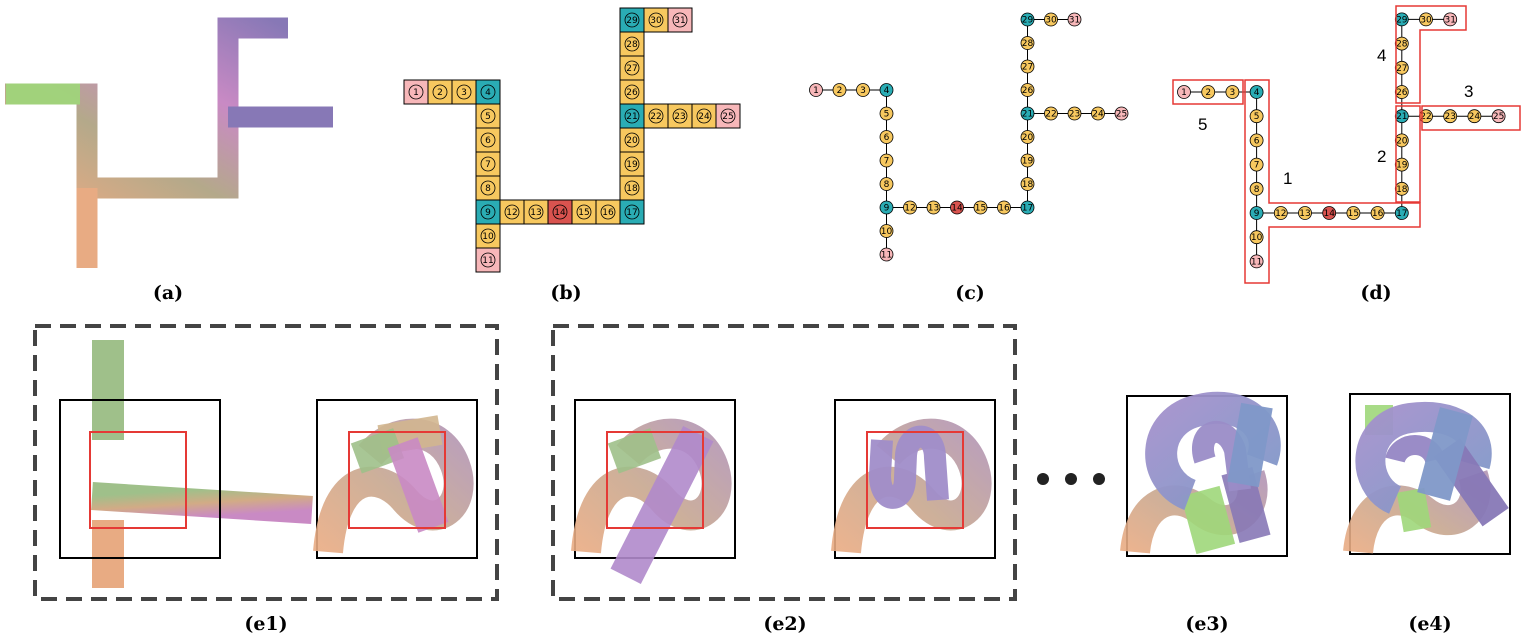 This screenshot has width=1535, height=643. What do you see at coordinates (970, 293) in the screenshot?
I see `caption-c: (c)` at bounding box center [970, 293].